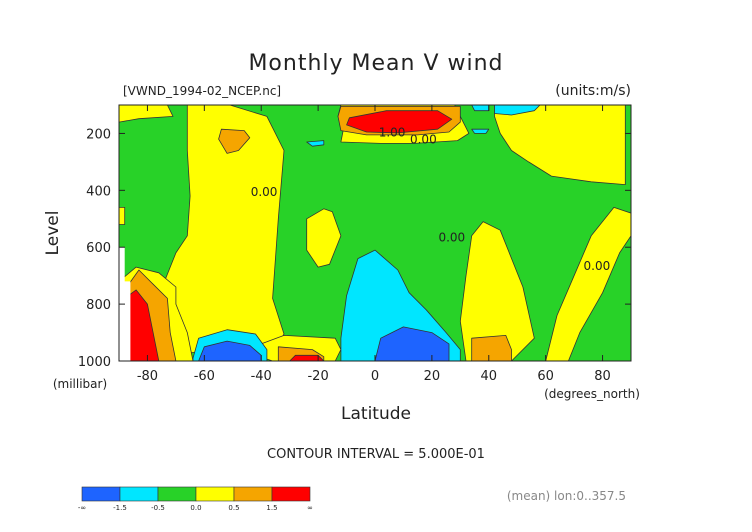 This screenshot has width=752, height=532. Describe the element at coordinates (592, 394) in the screenshot. I see `x-axis-unit: (degrees_north)` at that location.